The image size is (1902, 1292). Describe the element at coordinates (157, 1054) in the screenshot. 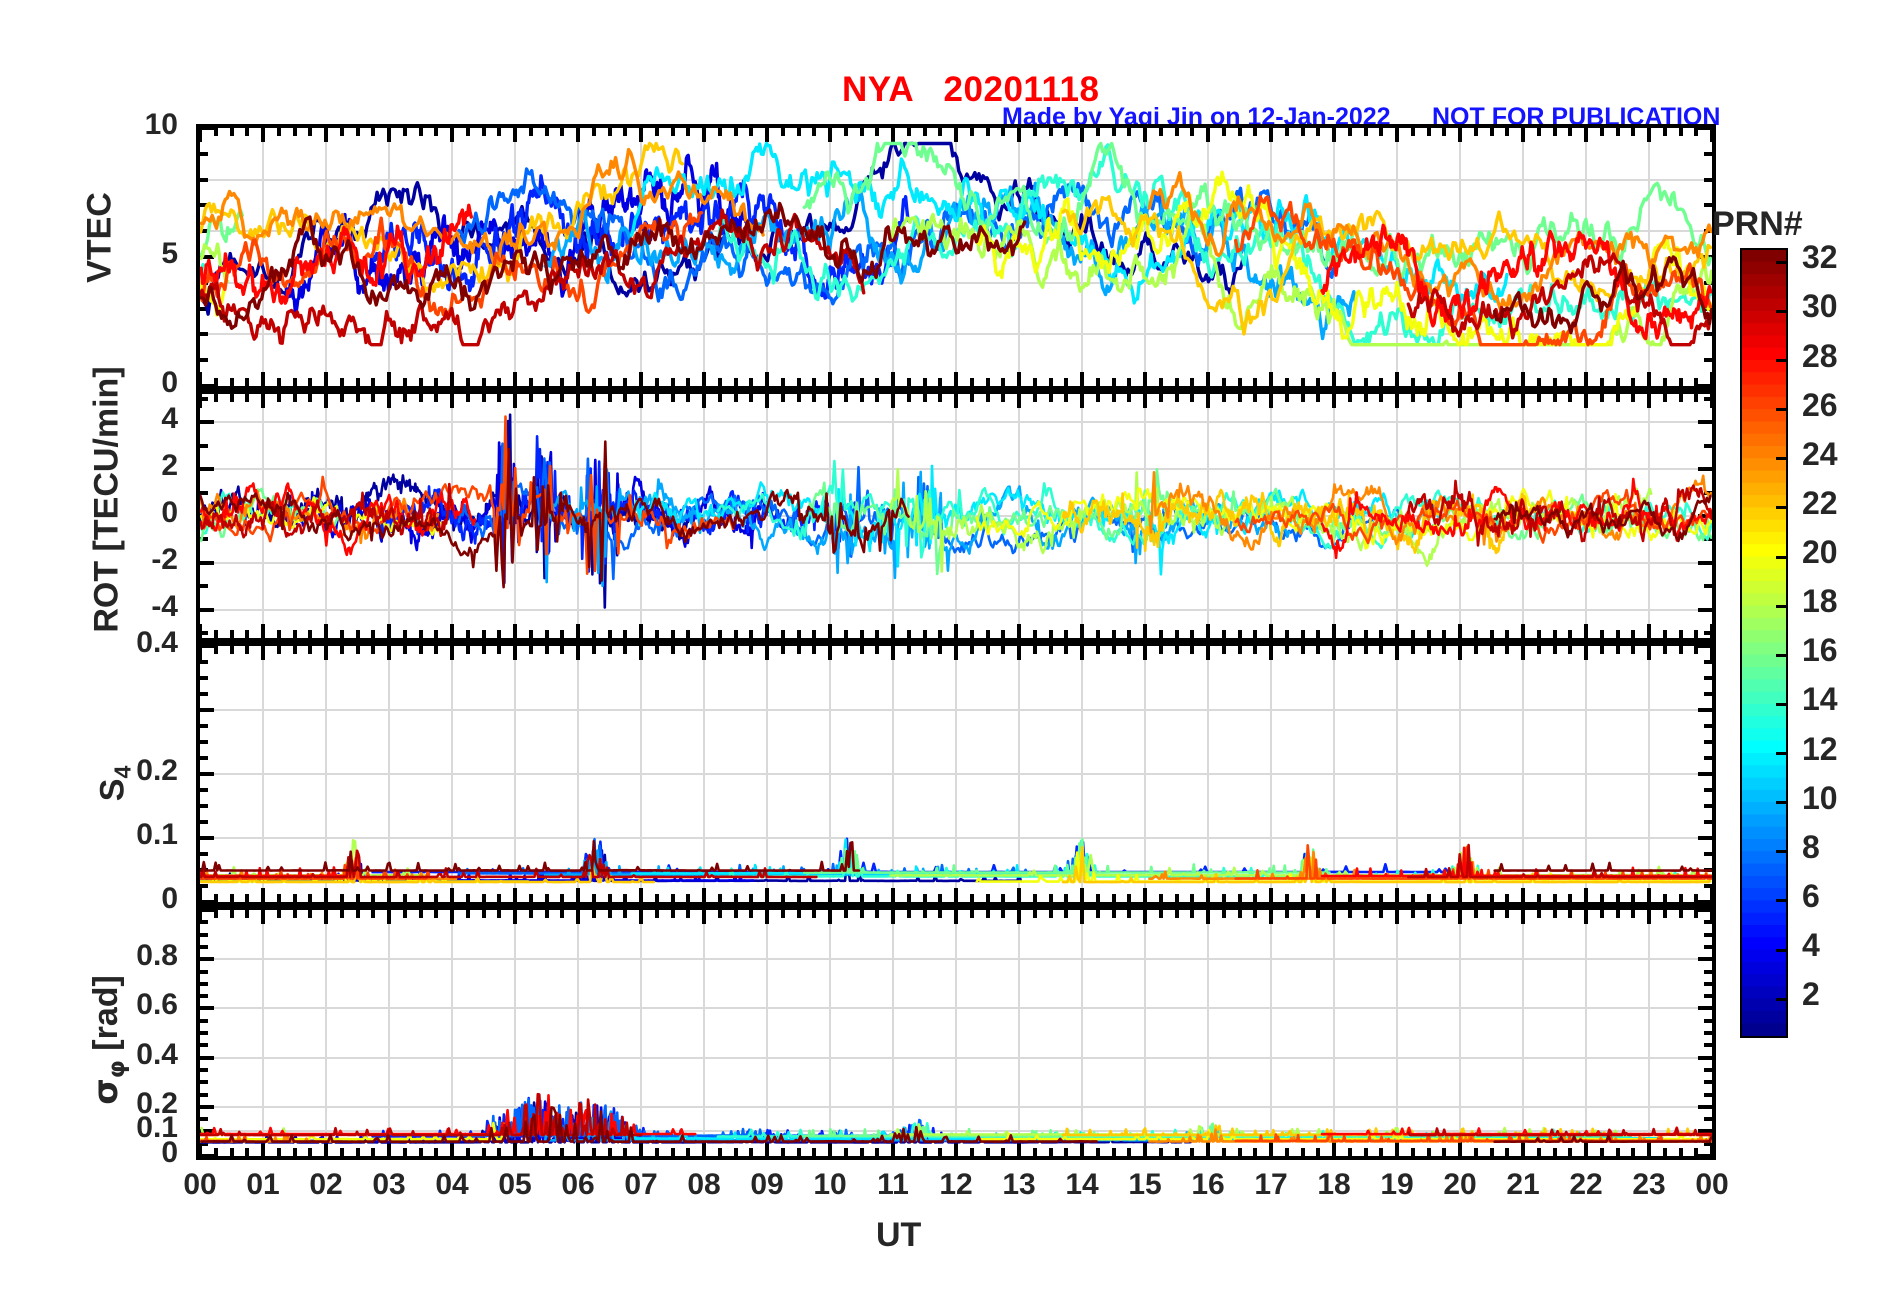

I see `ytick-label: 0.4` at that location.